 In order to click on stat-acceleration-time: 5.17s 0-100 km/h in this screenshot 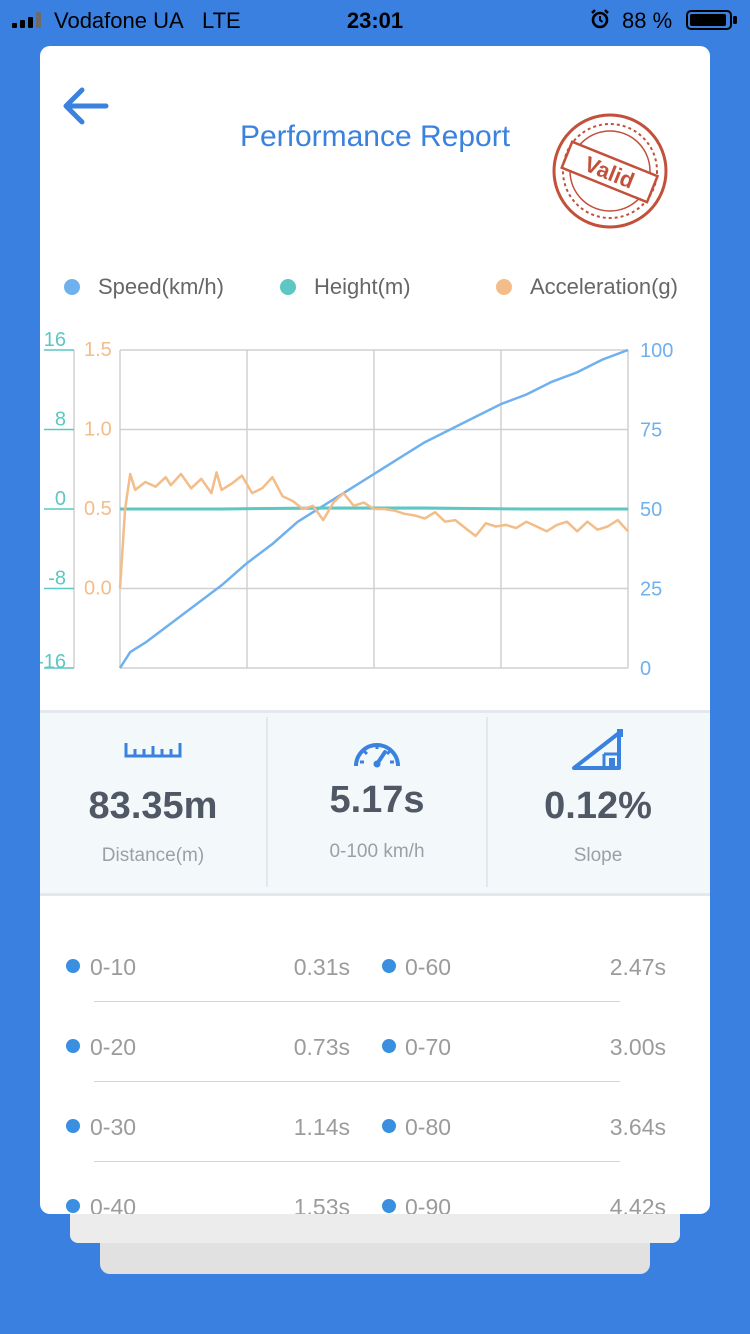, I will do `click(377, 800)`.